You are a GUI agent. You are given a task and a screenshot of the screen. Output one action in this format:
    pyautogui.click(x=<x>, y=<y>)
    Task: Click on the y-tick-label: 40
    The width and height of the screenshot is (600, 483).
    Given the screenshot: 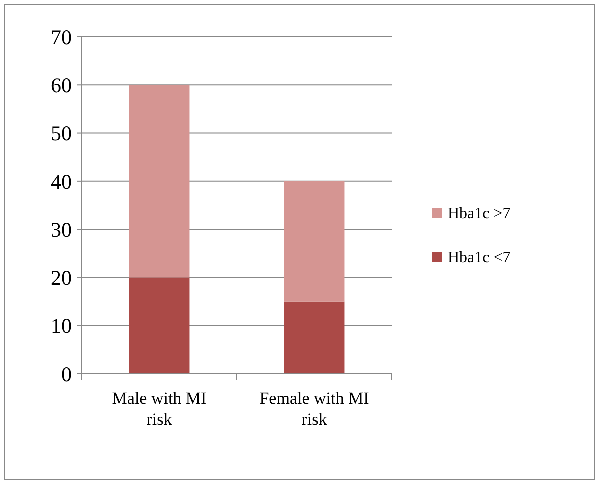 What is the action you would take?
    pyautogui.click(x=61, y=182)
    